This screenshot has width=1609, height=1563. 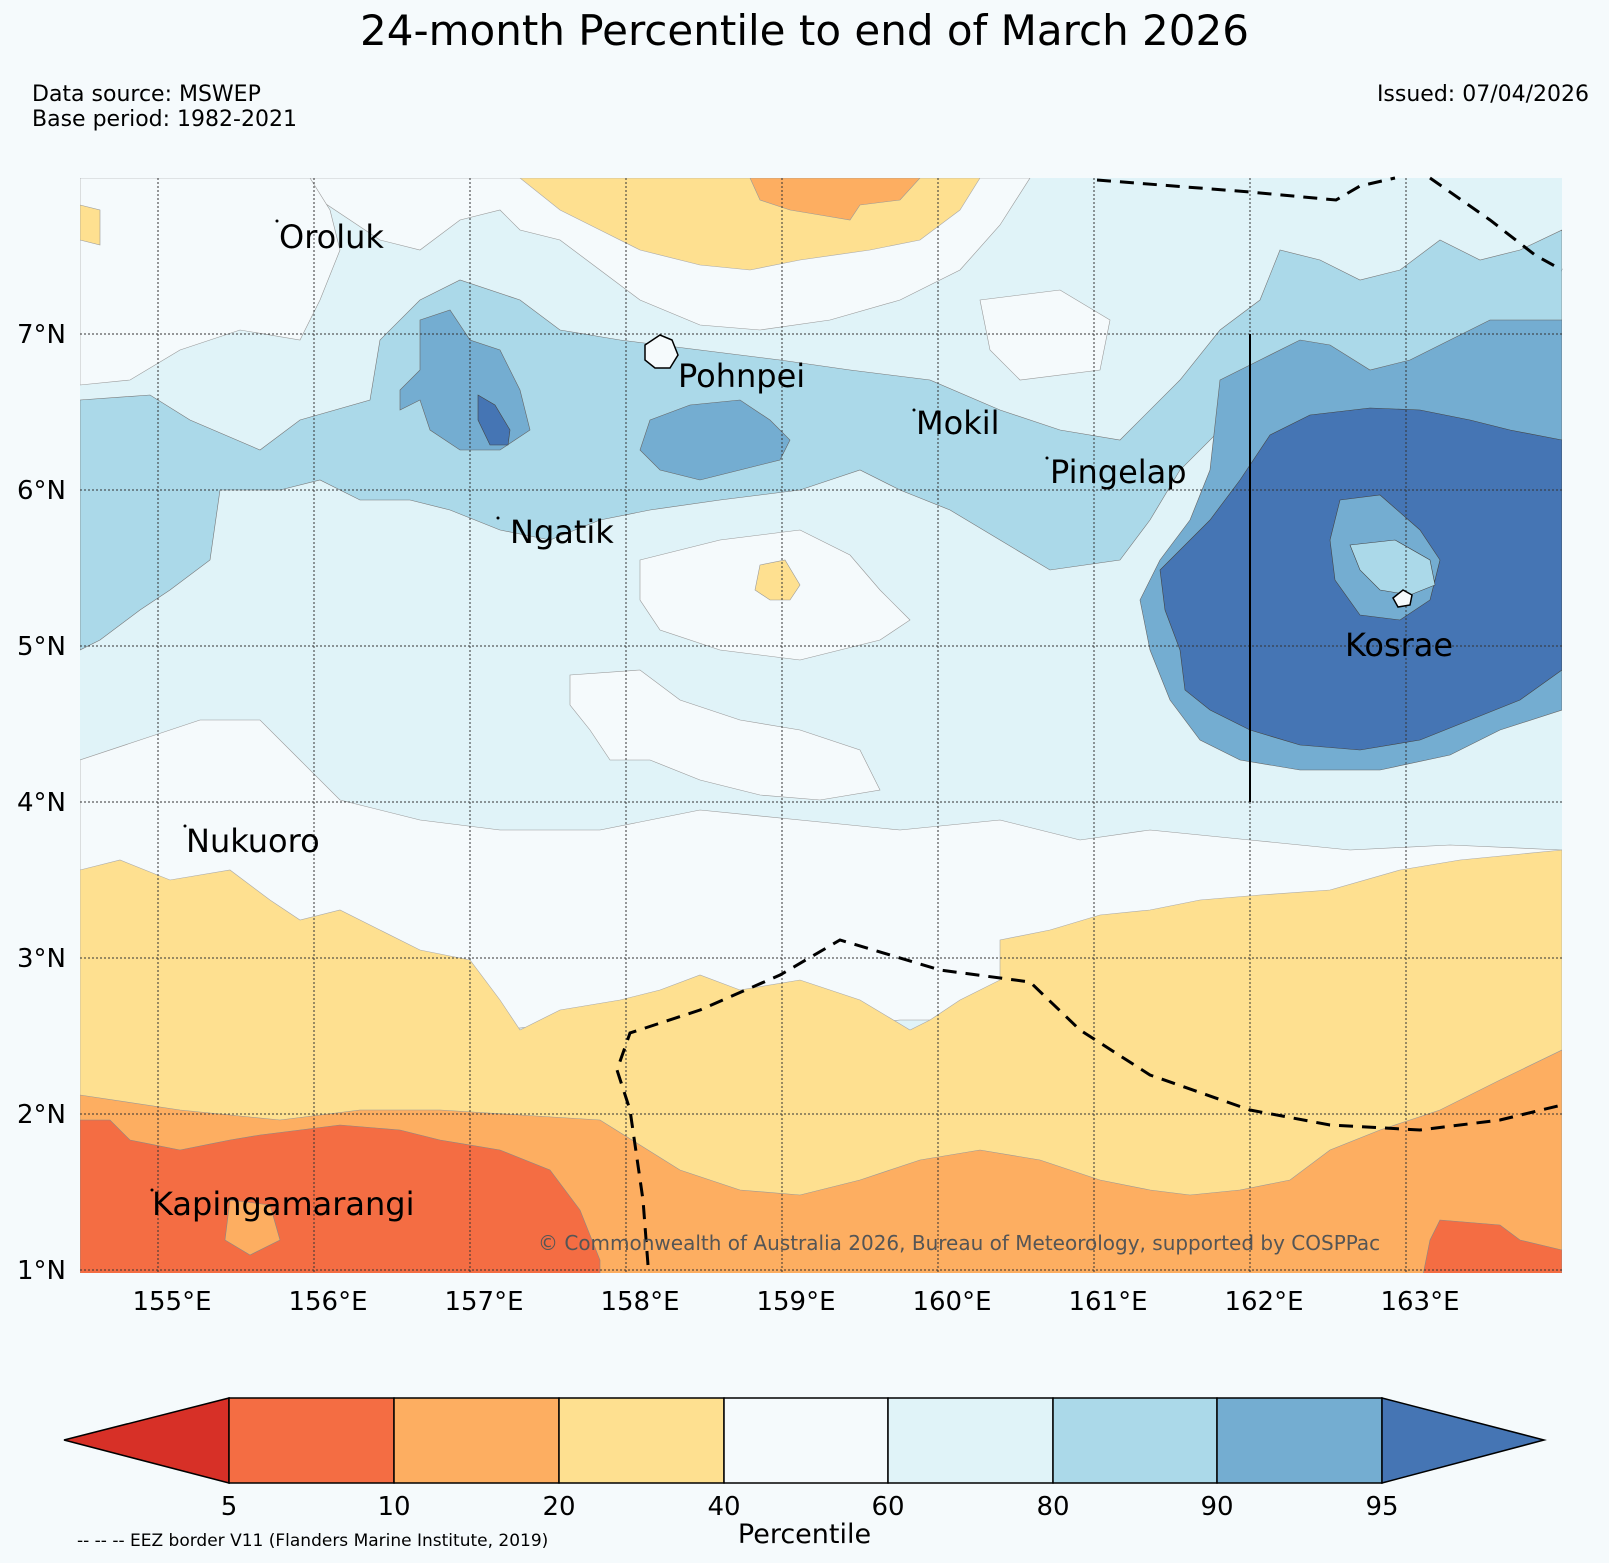 What do you see at coordinates (164, 119) in the screenshot?
I see `base-period: Base period: 1982-2021` at bounding box center [164, 119].